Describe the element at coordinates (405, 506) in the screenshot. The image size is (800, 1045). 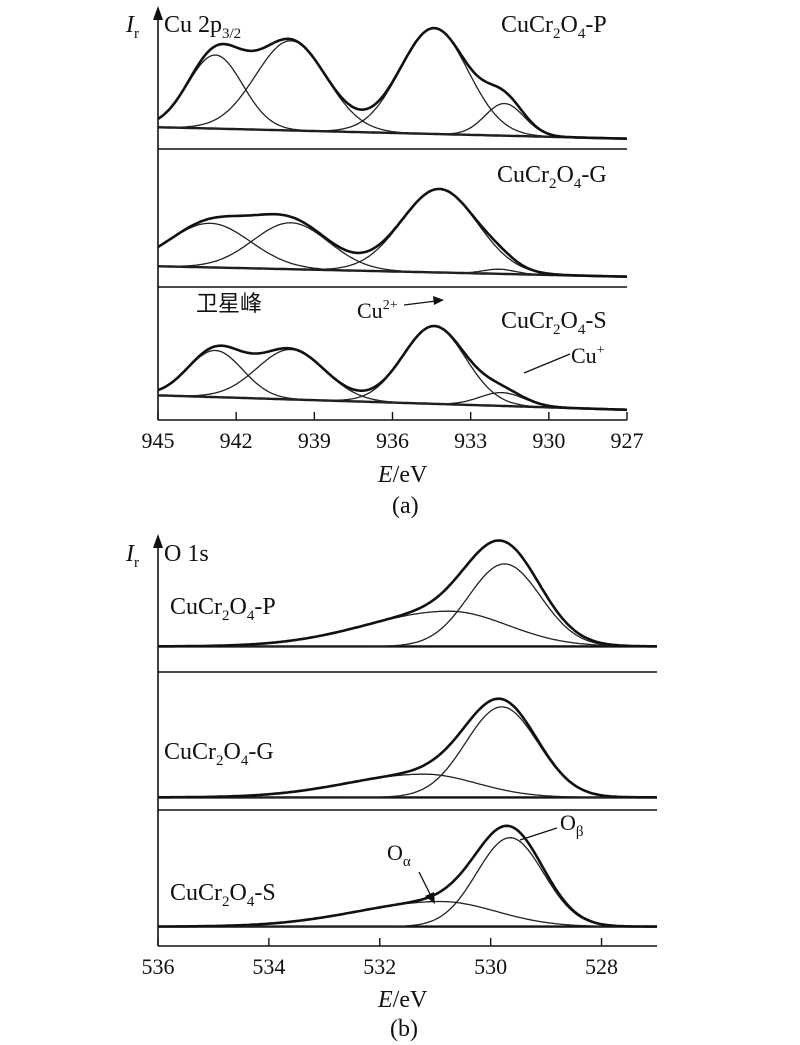
I see `panel-a-caption: (a)` at that location.